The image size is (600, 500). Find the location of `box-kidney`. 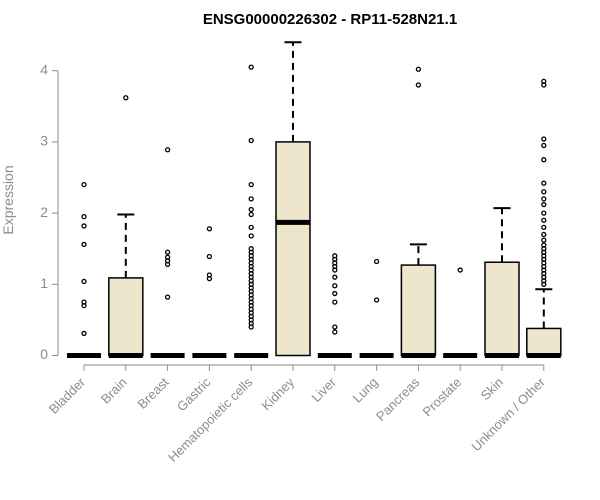

box-kidney is located at coordinates (293, 199).